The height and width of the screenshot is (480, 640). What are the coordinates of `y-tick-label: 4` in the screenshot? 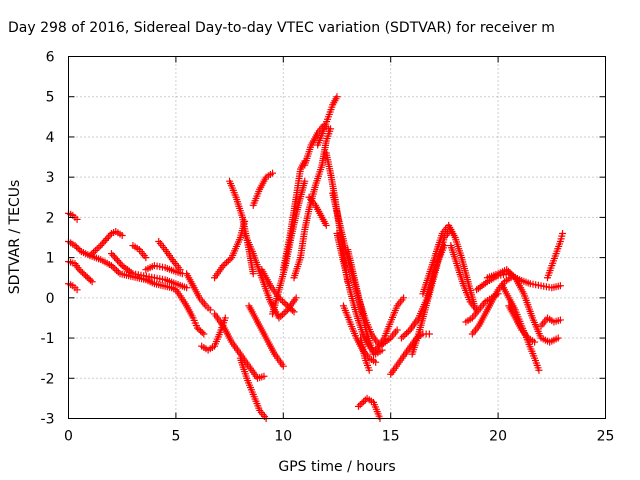 It's located at (50, 138).